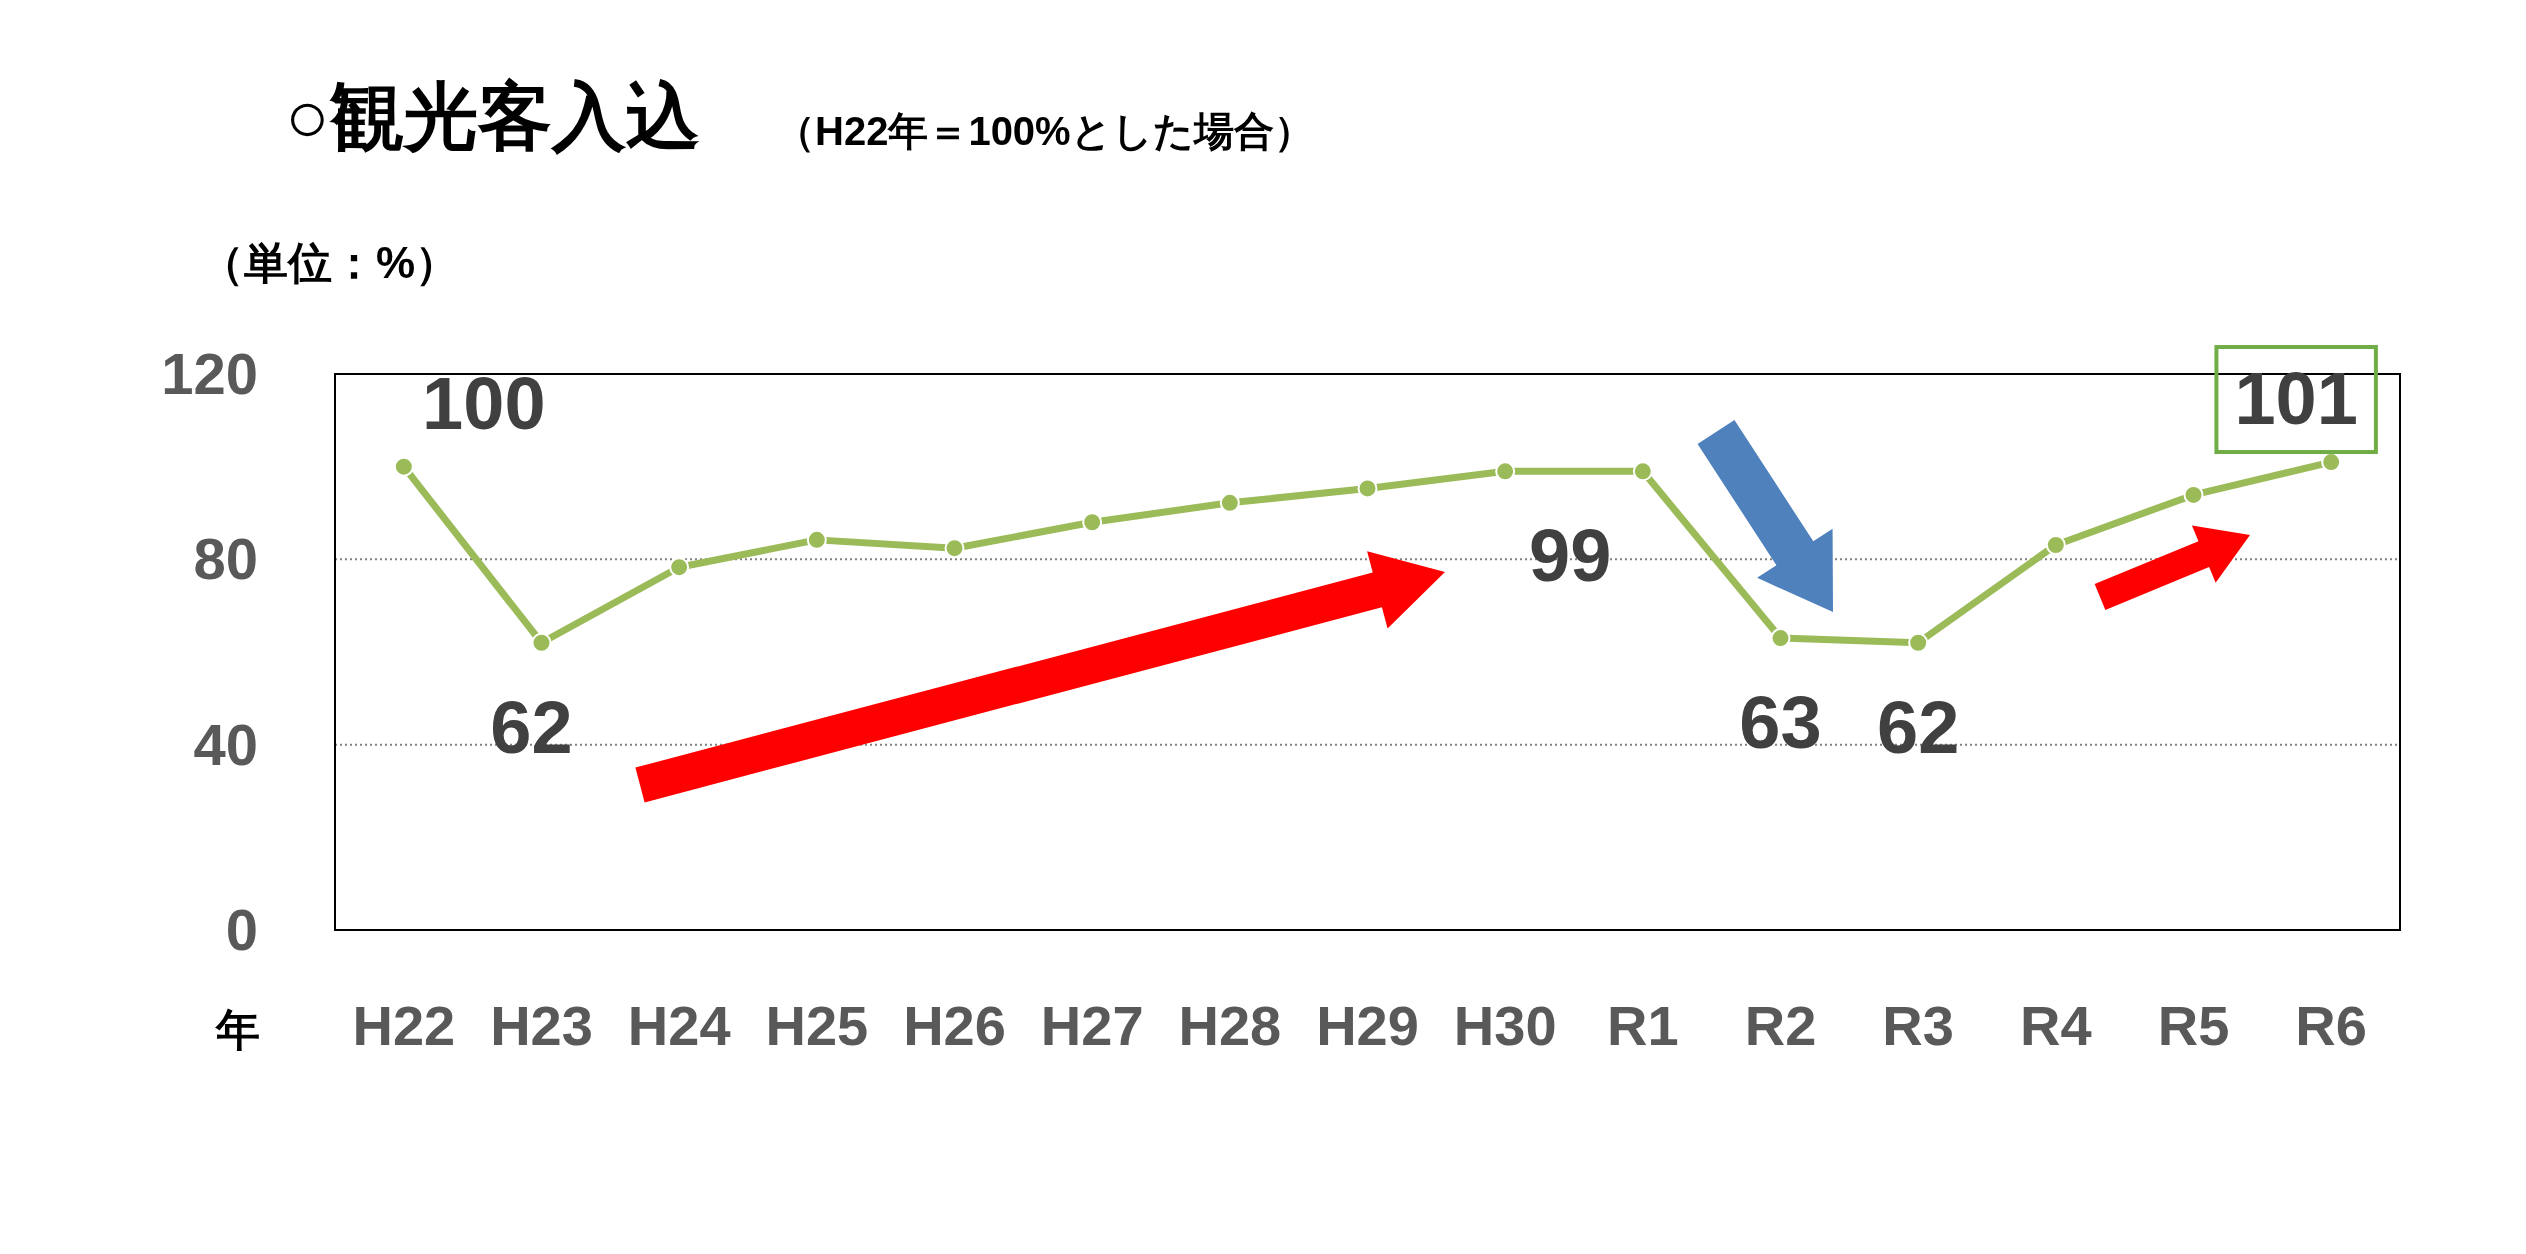  I want to click on x-tick-label: R1, so click(1643, 1025).